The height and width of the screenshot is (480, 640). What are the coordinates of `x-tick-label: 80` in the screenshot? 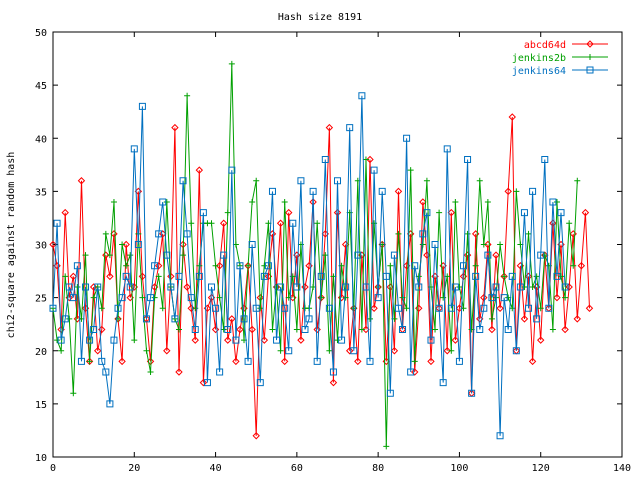 It's located at (378, 468).